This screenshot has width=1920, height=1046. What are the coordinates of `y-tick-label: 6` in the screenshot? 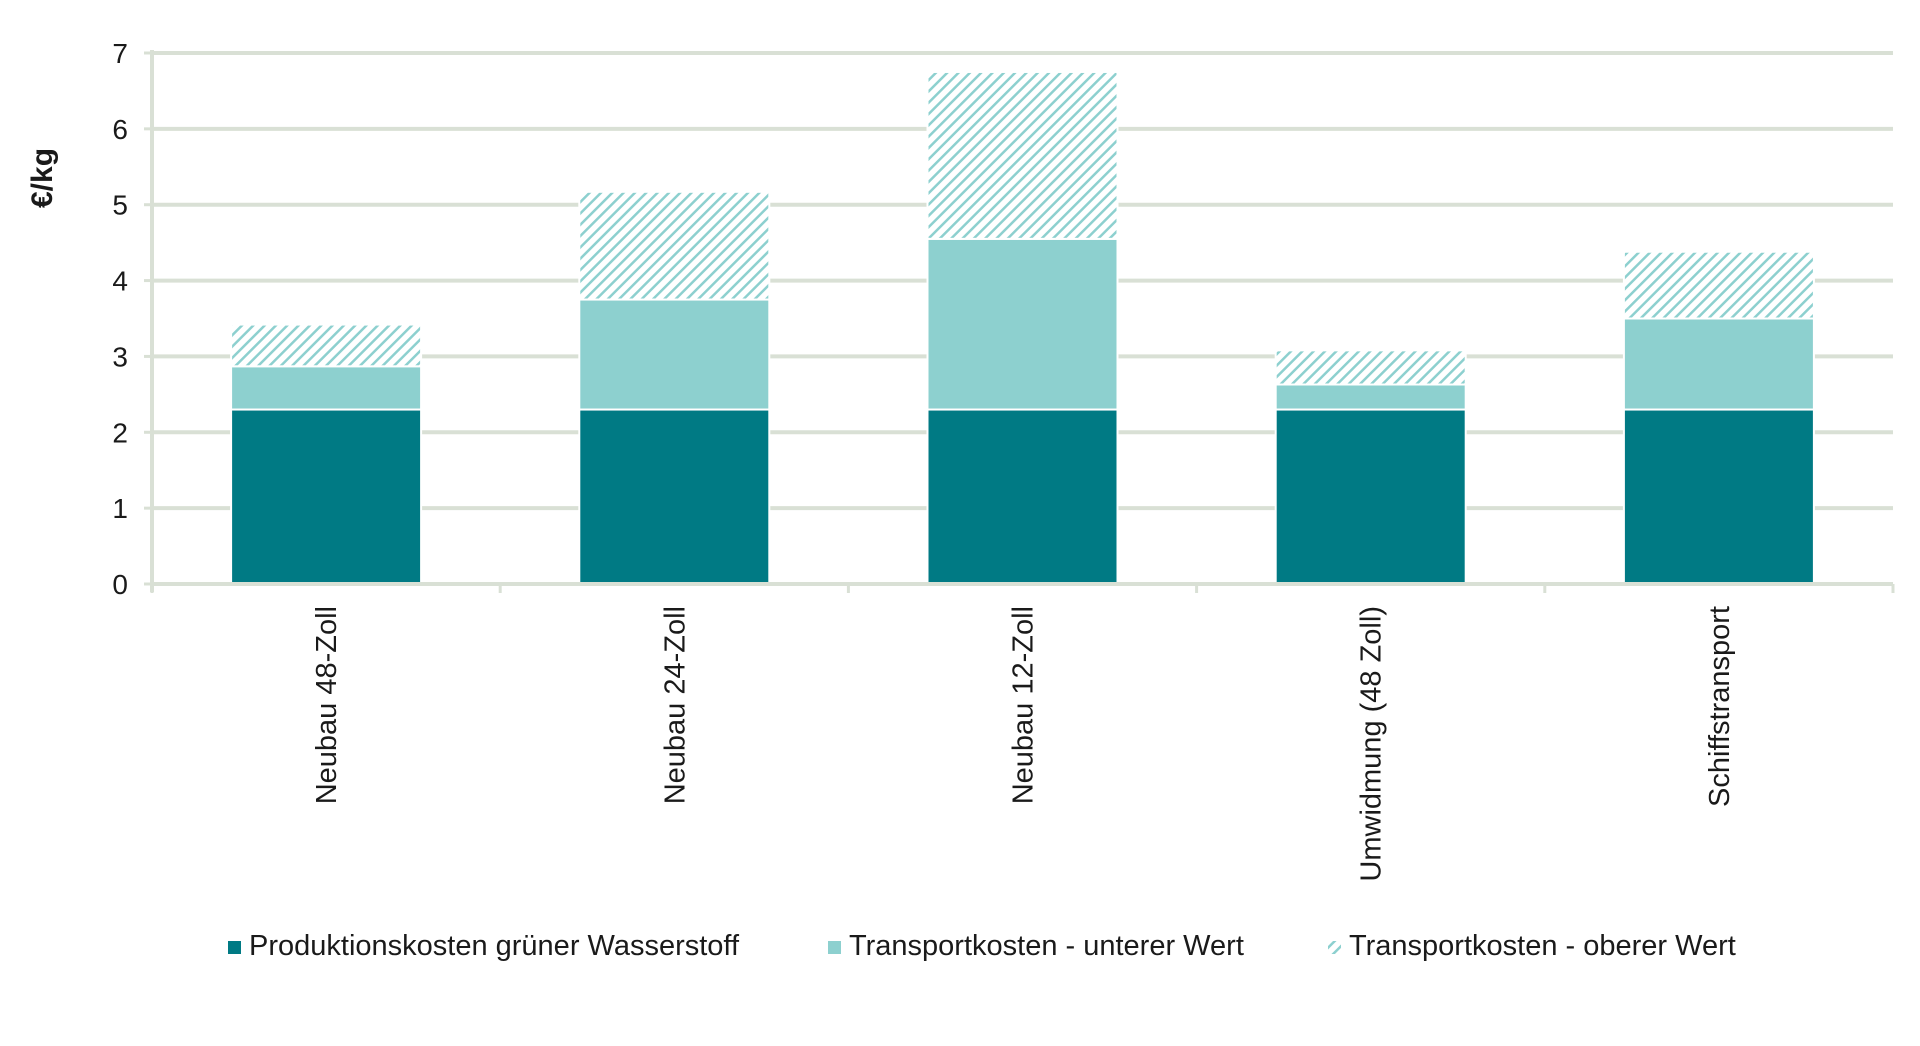 It's located at (120, 129).